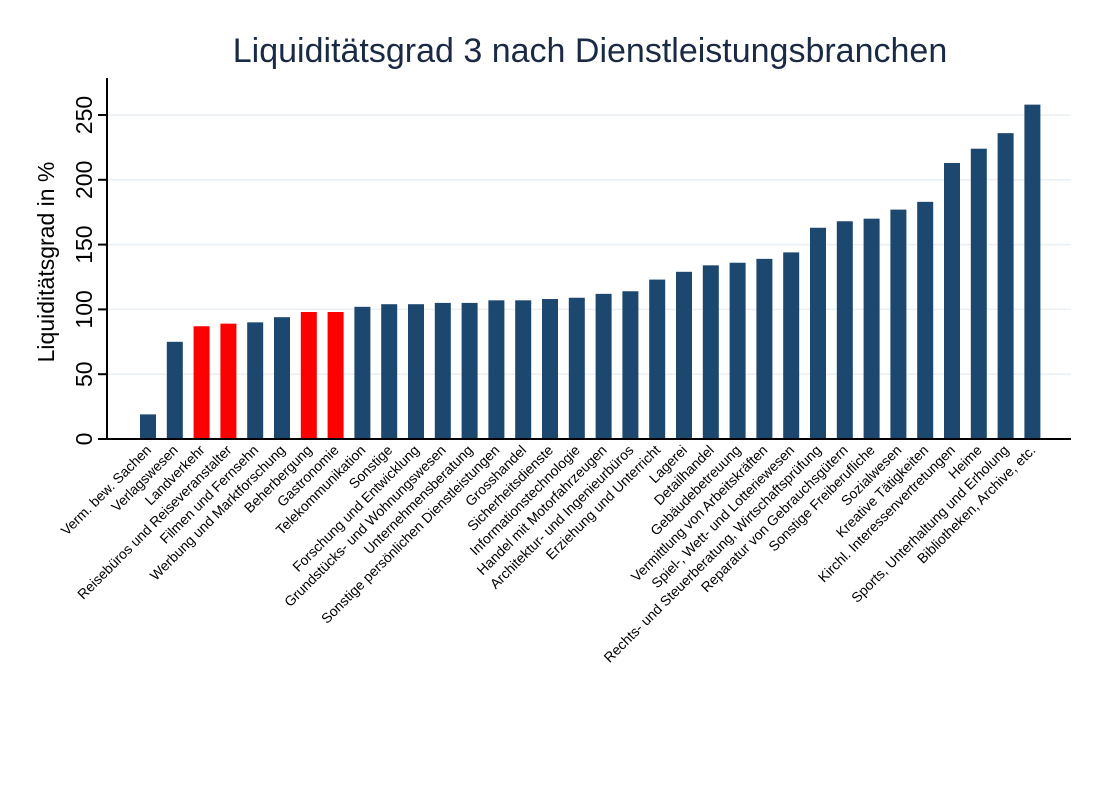 This screenshot has width=1100, height=800. Describe the element at coordinates (84, 180) in the screenshot. I see `y-tick-label: 200` at that location.